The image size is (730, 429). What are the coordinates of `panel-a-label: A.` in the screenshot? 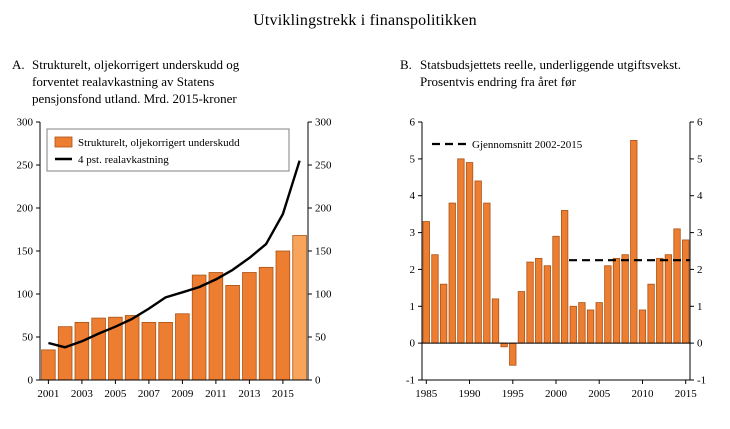 It's located at (18, 64).